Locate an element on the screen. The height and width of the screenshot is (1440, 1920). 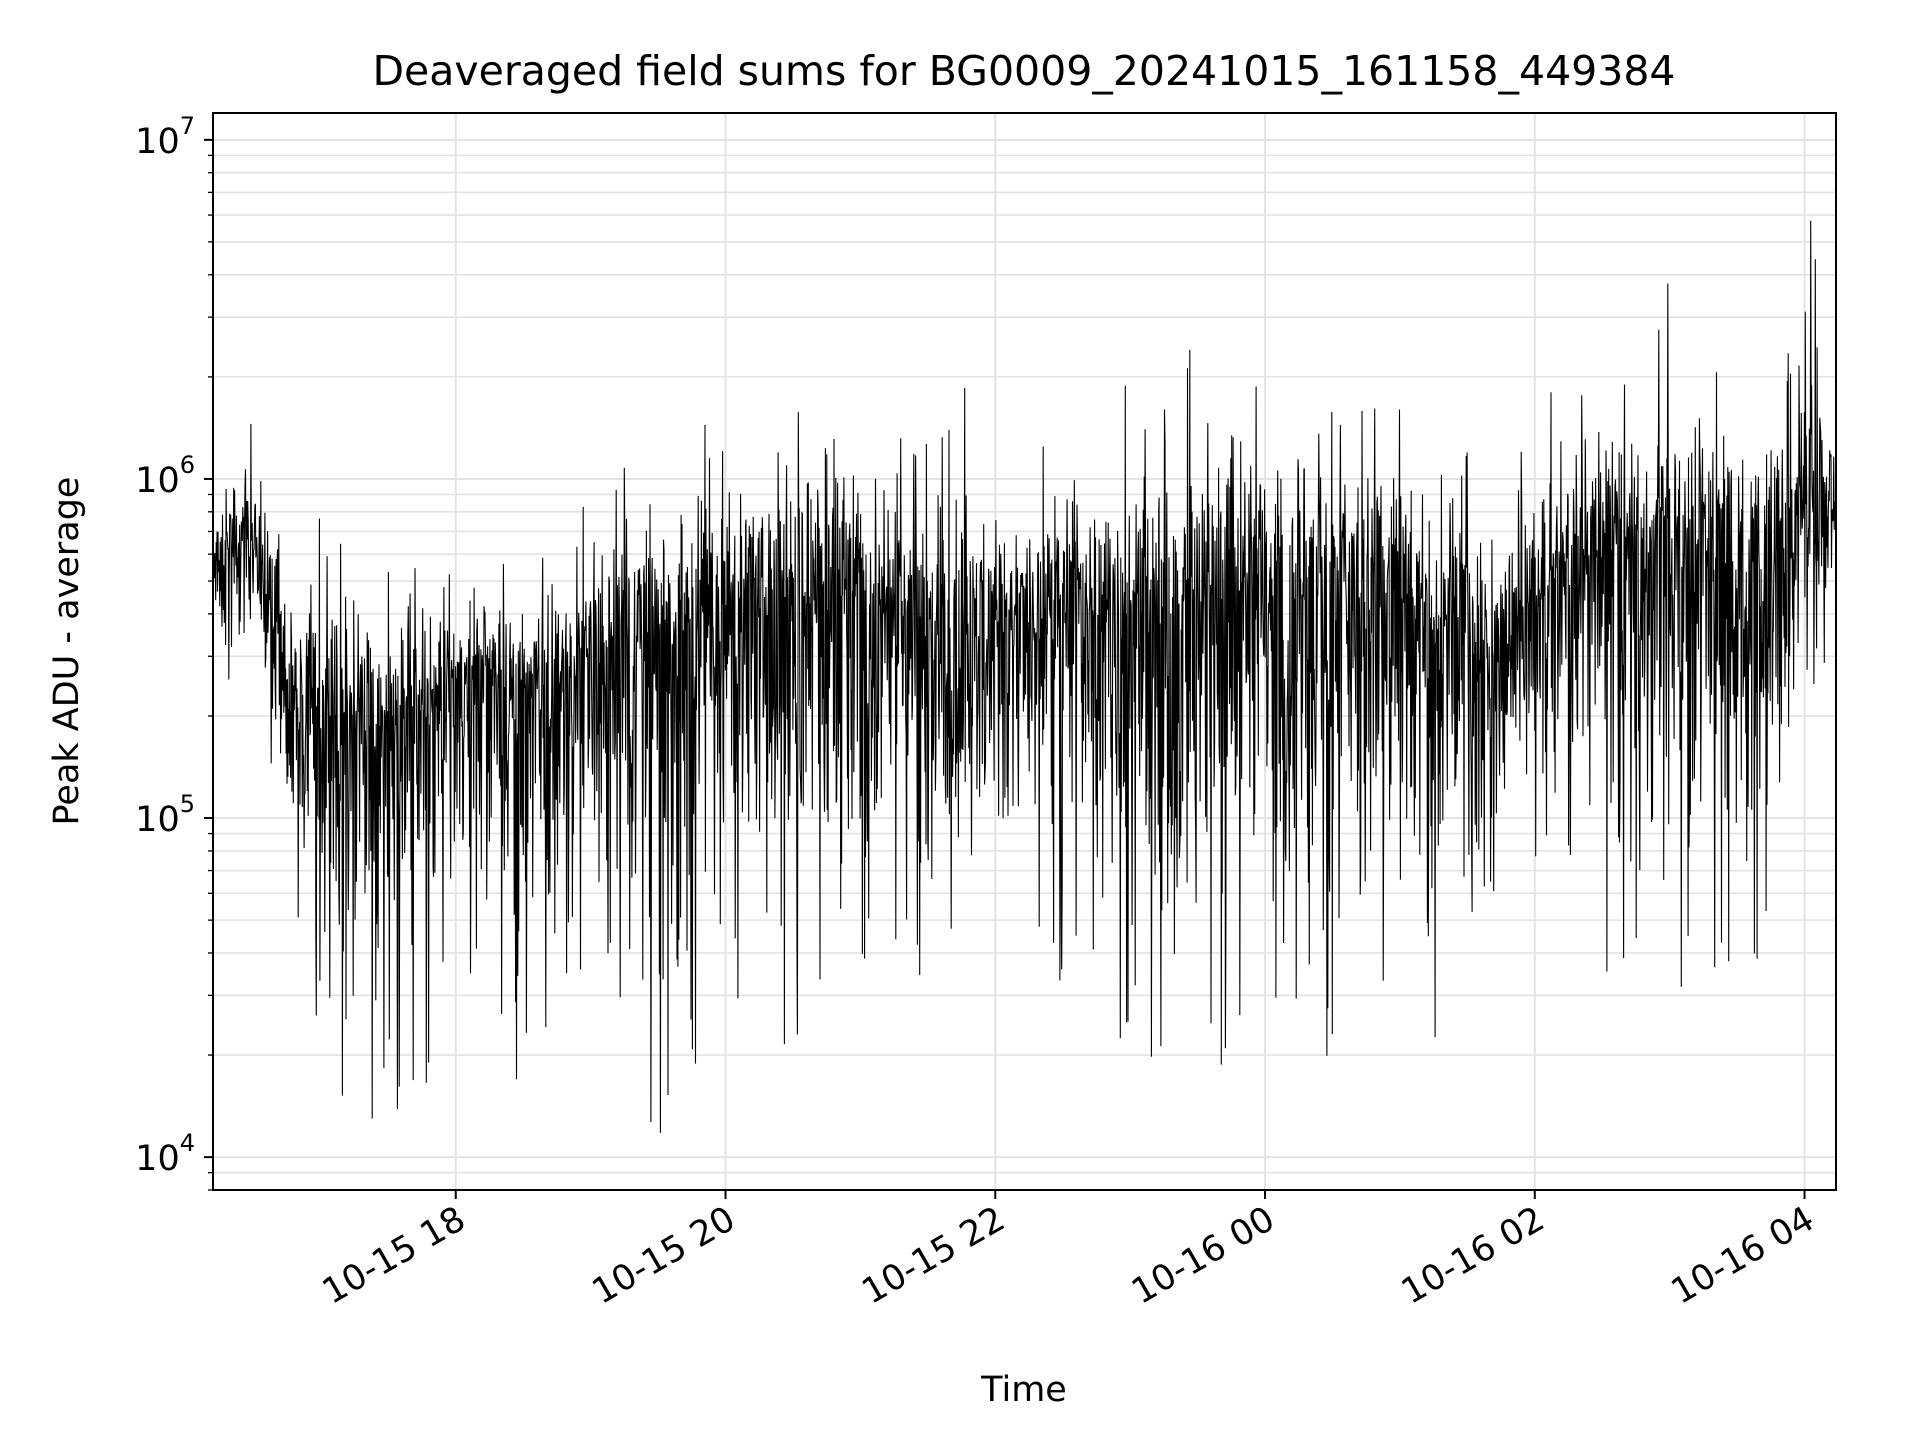
x-tick-label: 10-15 22 is located at coordinates (933, 1255).